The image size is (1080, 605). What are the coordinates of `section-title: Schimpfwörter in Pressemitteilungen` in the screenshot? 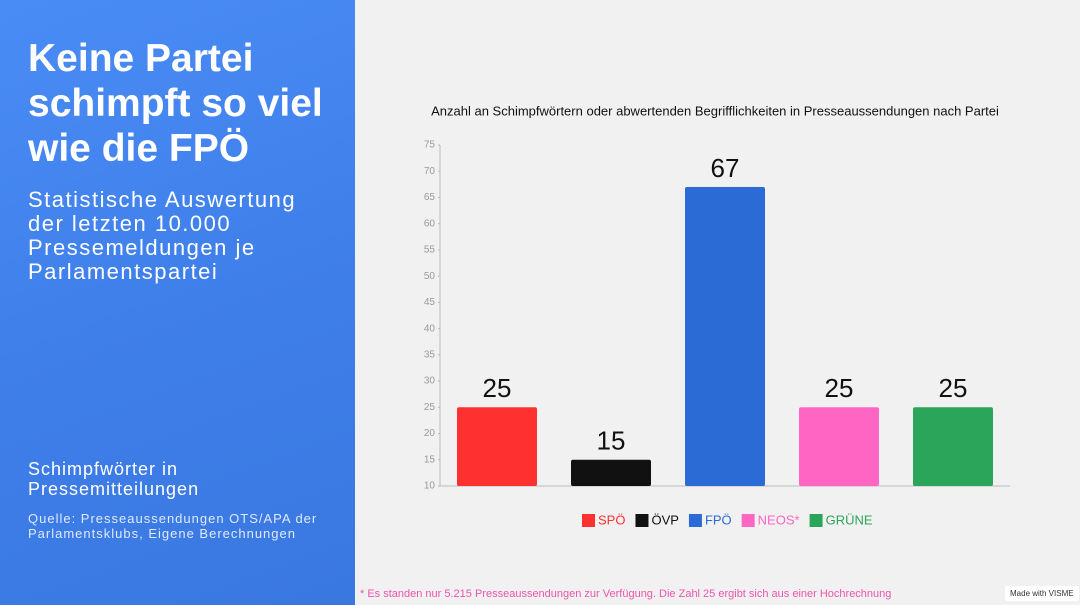 It's located at (114, 479).